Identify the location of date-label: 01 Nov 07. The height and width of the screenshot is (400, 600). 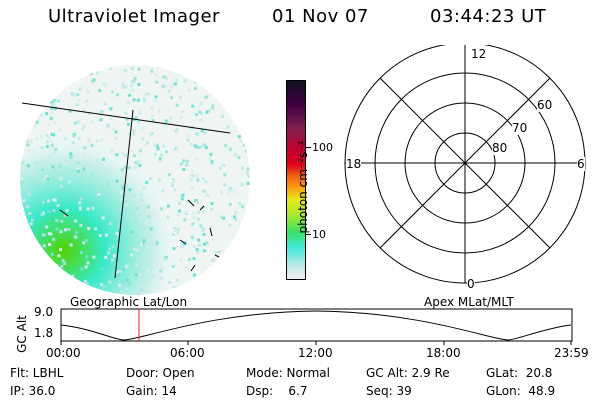
(320, 16).